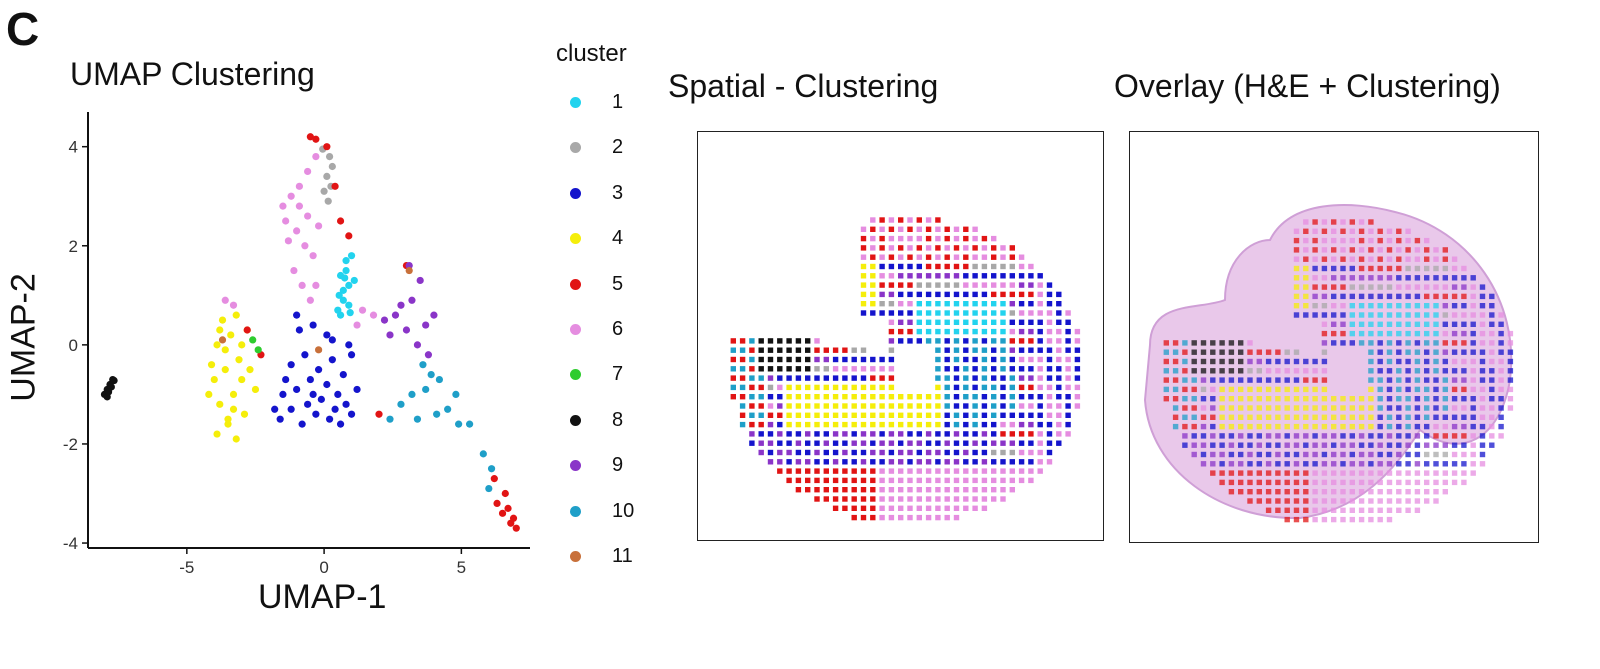  Describe the element at coordinates (575, 420) in the screenshot. I see `legend-swatch` at that location.